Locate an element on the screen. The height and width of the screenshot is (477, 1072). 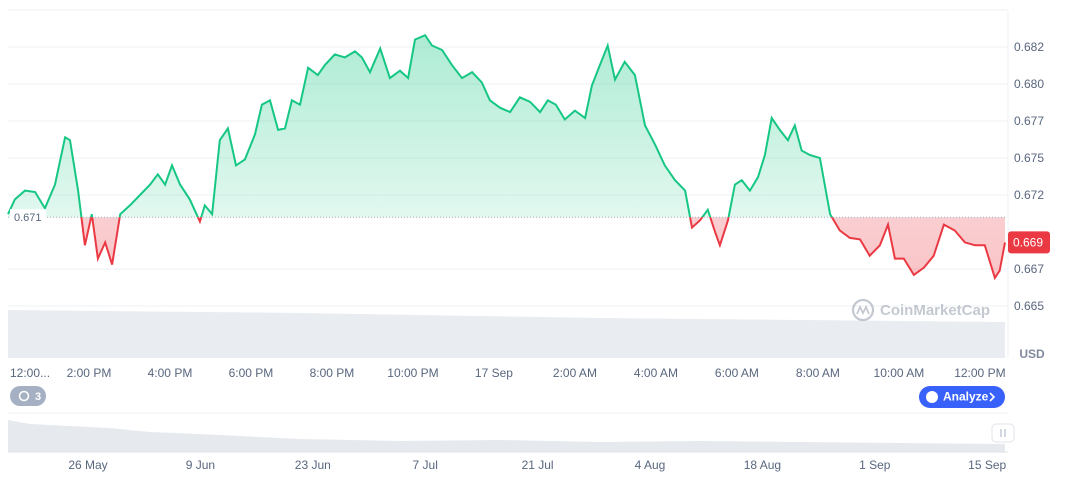
currency-label: USD is located at coordinates (1032, 354).